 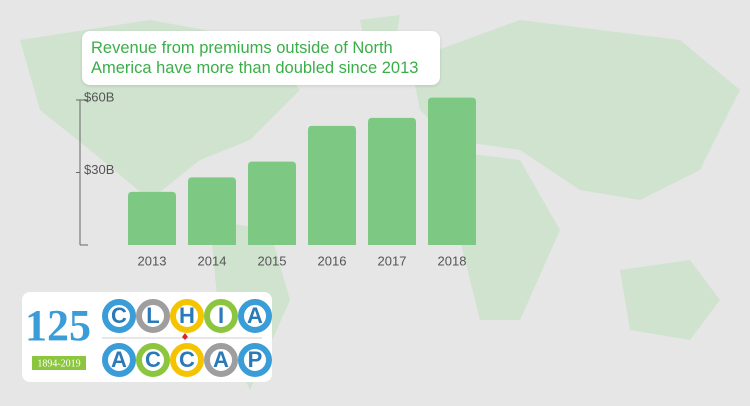 What do you see at coordinates (185, 336) in the screenshot?
I see `maple-leaf` at bounding box center [185, 336].